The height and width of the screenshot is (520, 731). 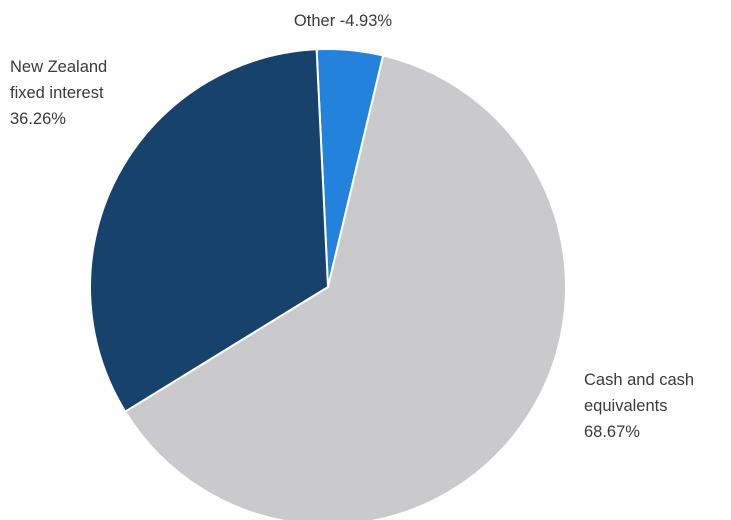 I want to click on slice-label-new-zealand-fixed-interest: New Zealand fixed interest 36.26%, so click(x=61, y=93).